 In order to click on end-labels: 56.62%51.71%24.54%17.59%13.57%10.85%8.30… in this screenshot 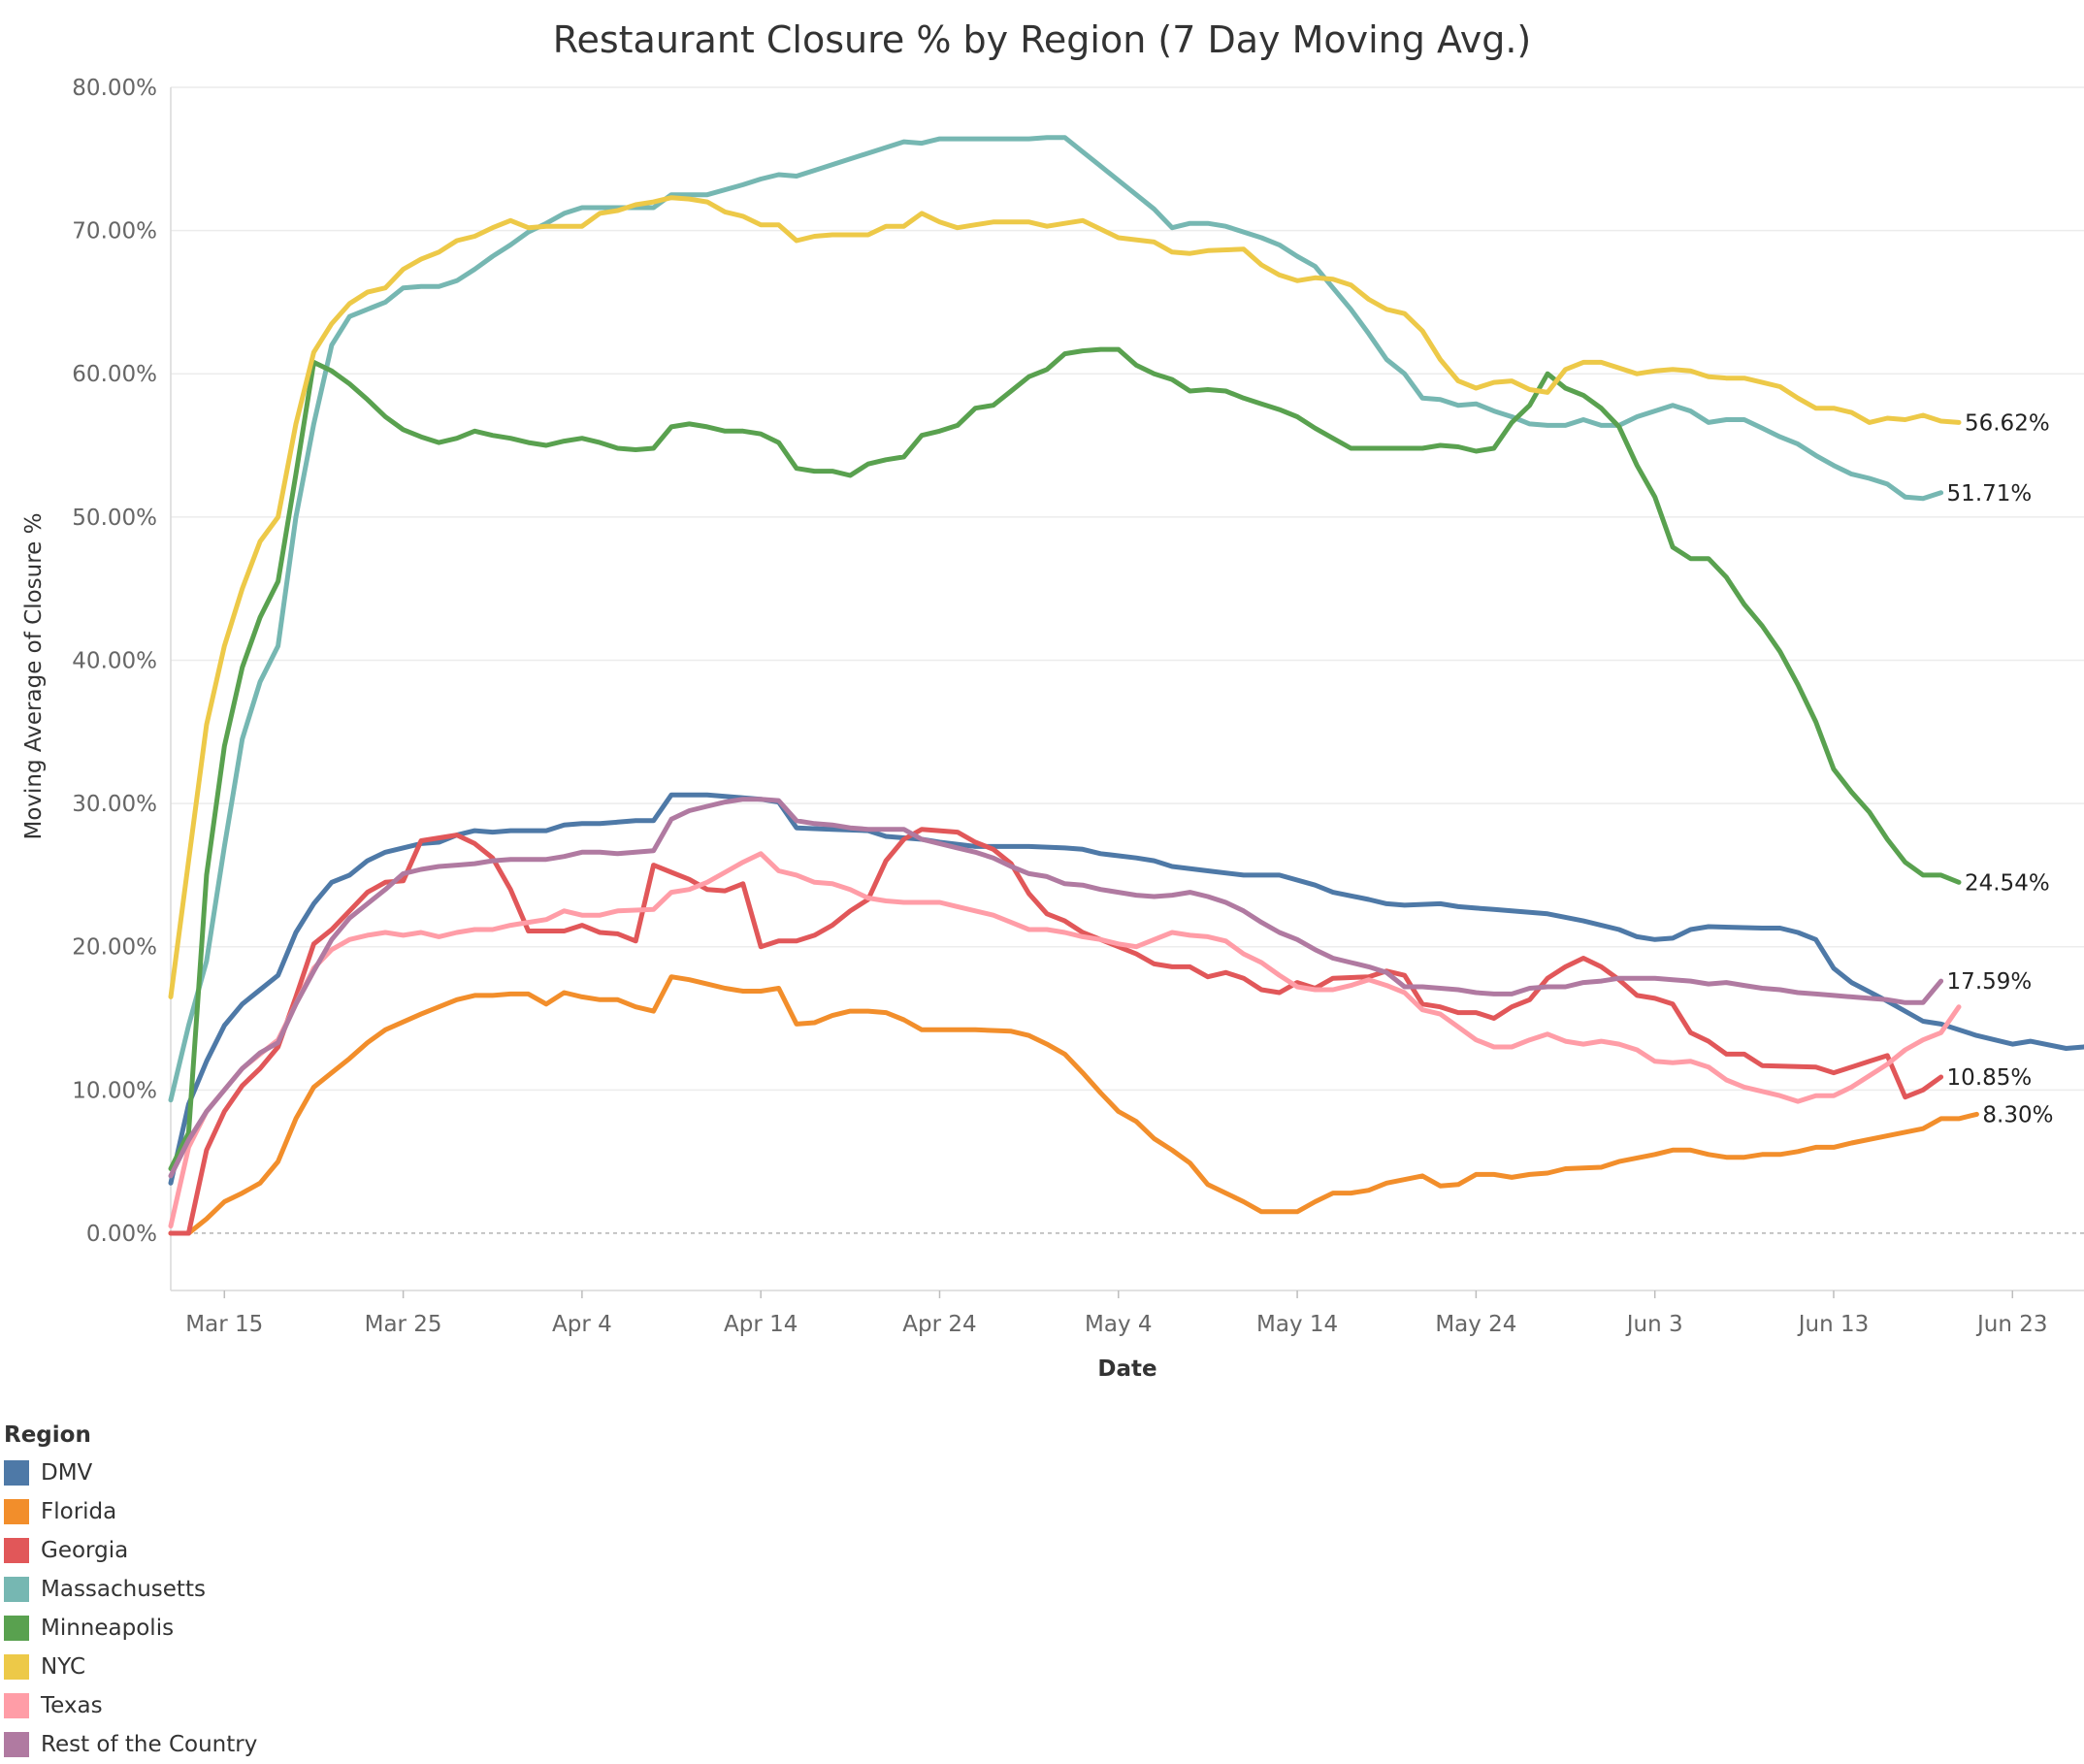, I will do `click(2000, 768)`.